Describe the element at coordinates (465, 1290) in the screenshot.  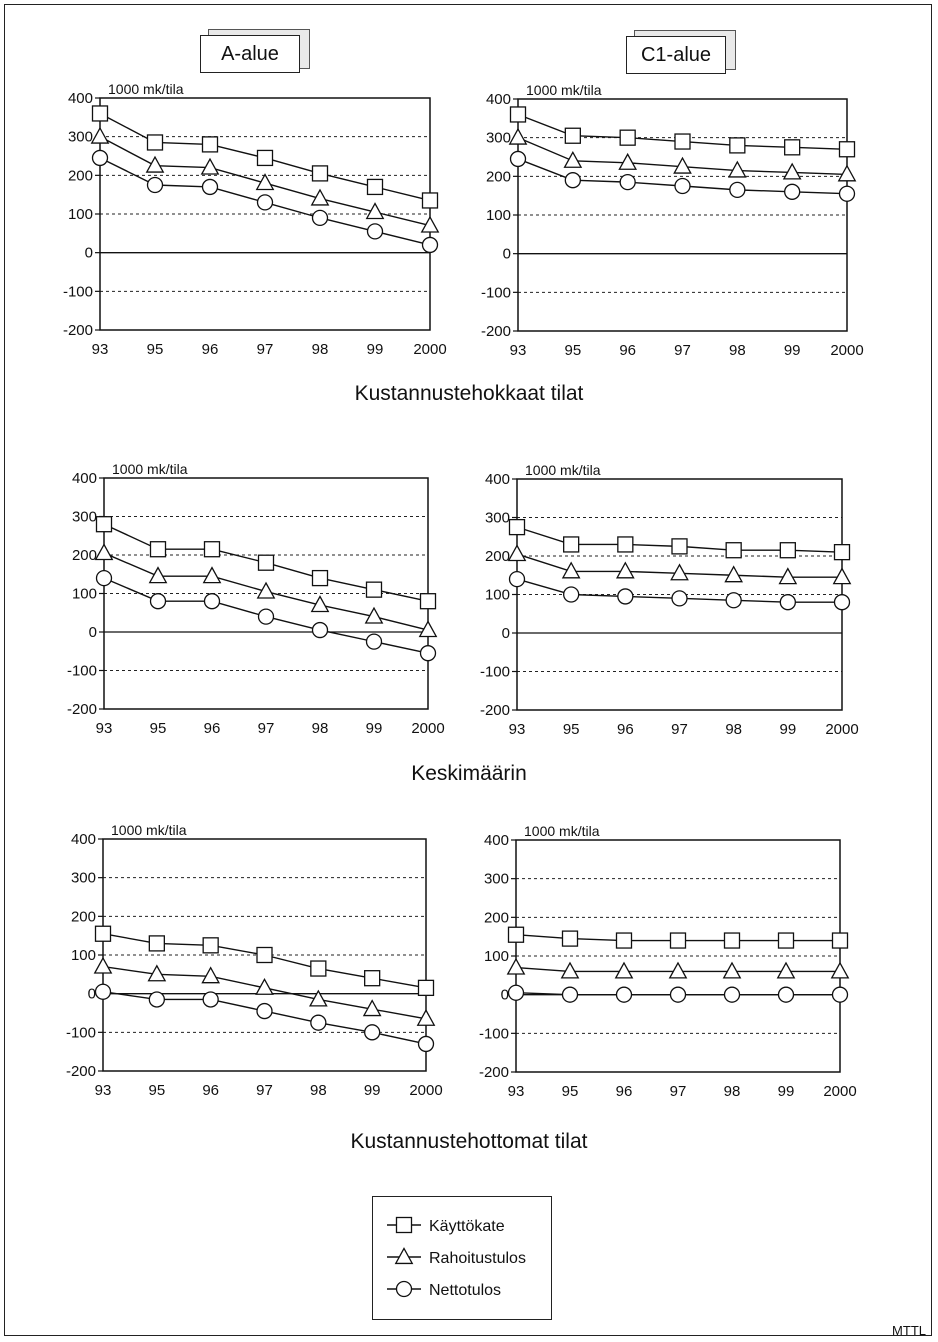
I see `legend-label: Nettotulos` at that location.